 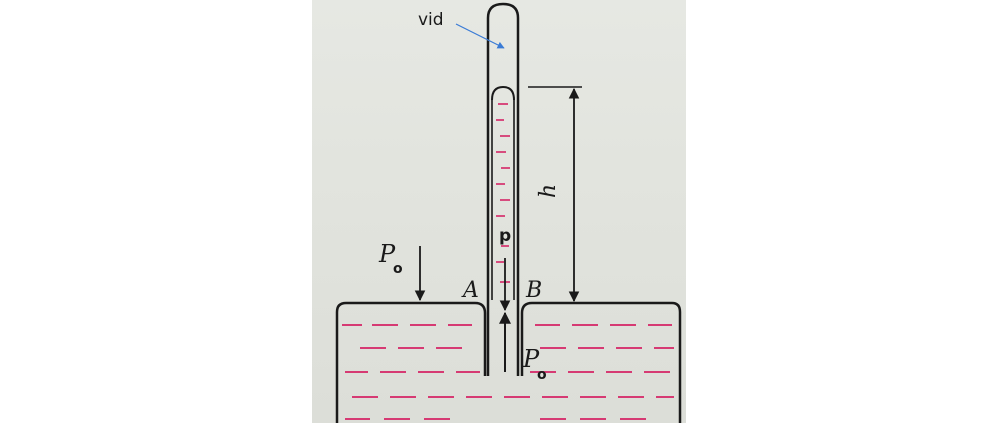 I want to click on point-a-label: A, so click(x=470, y=290).